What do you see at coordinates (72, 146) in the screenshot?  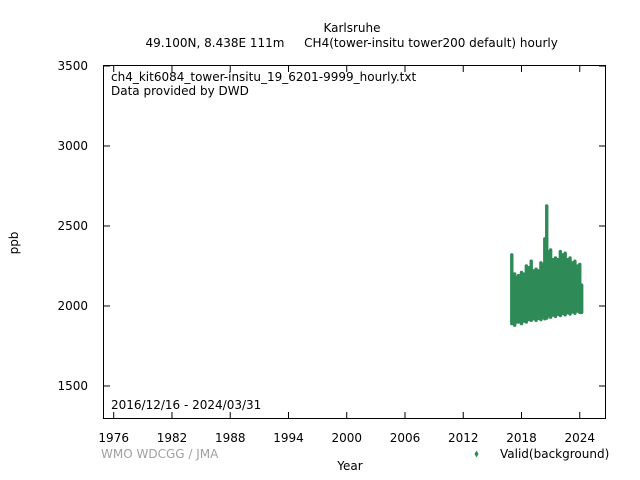 I see `y-tick-label: 3000` at bounding box center [72, 146].